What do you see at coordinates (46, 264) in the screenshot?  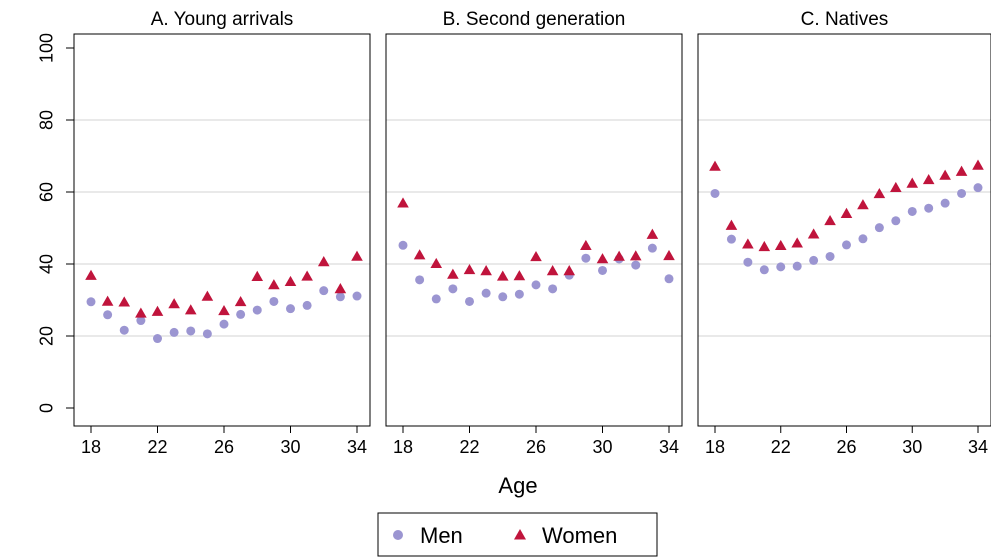 I see `y-tick-label: 40` at bounding box center [46, 264].